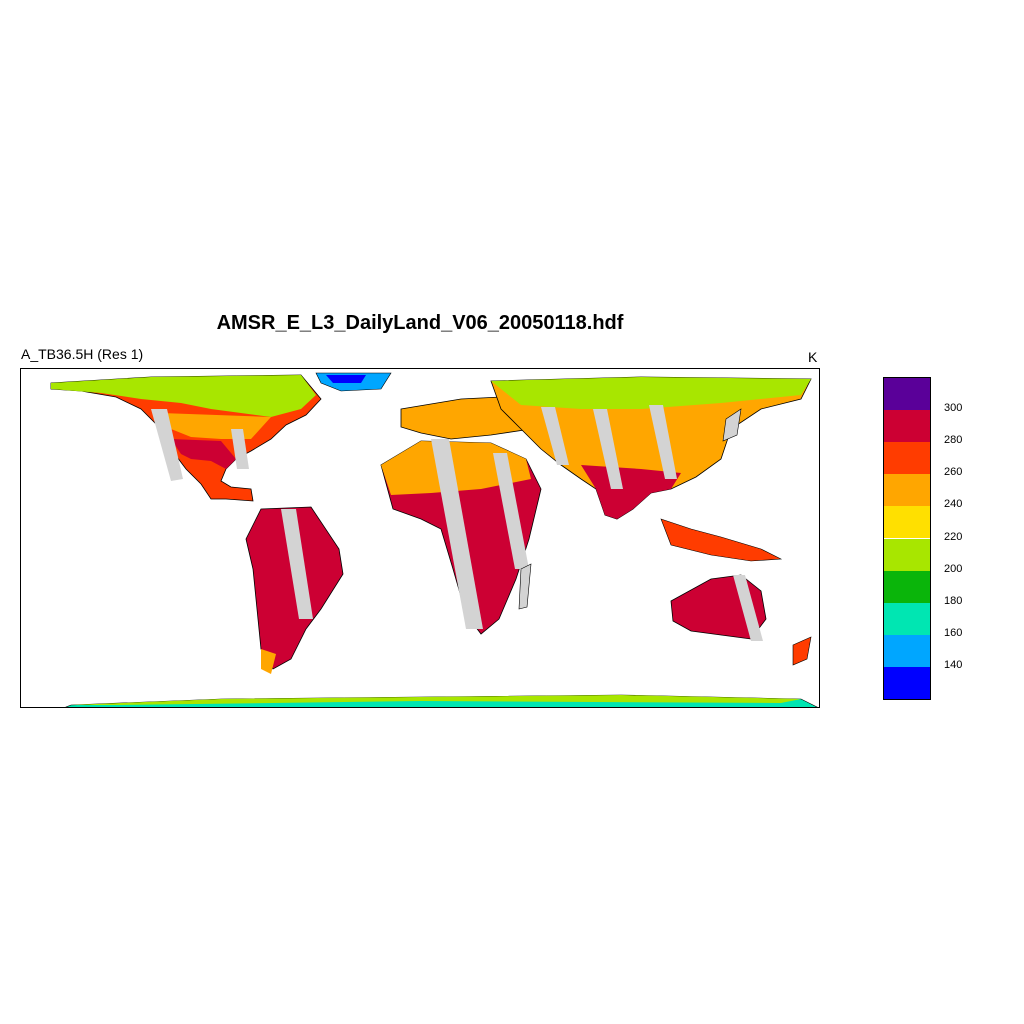 The height and width of the screenshot is (1024, 1024). I want to click on colorbar, so click(907, 538).